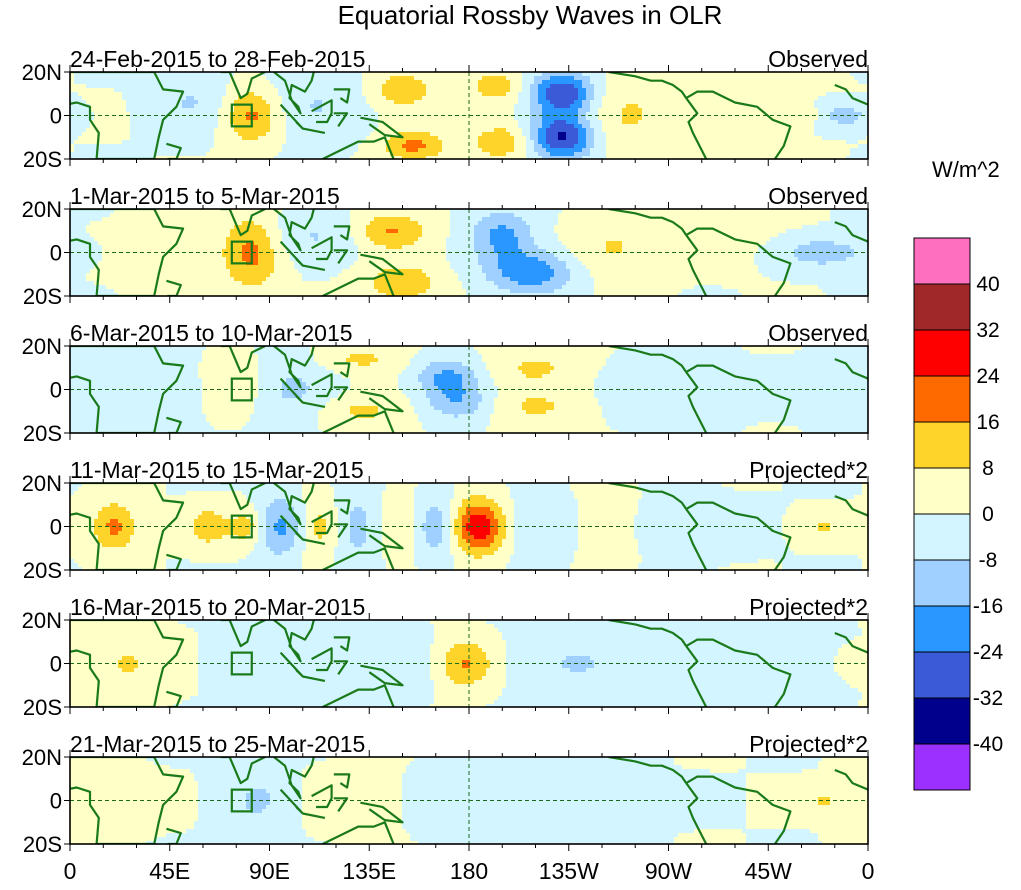  What do you see at coordinates (769, 871) in the screenshot?
I see `x-tick-label: 45W` at bounding box center [769, 871].